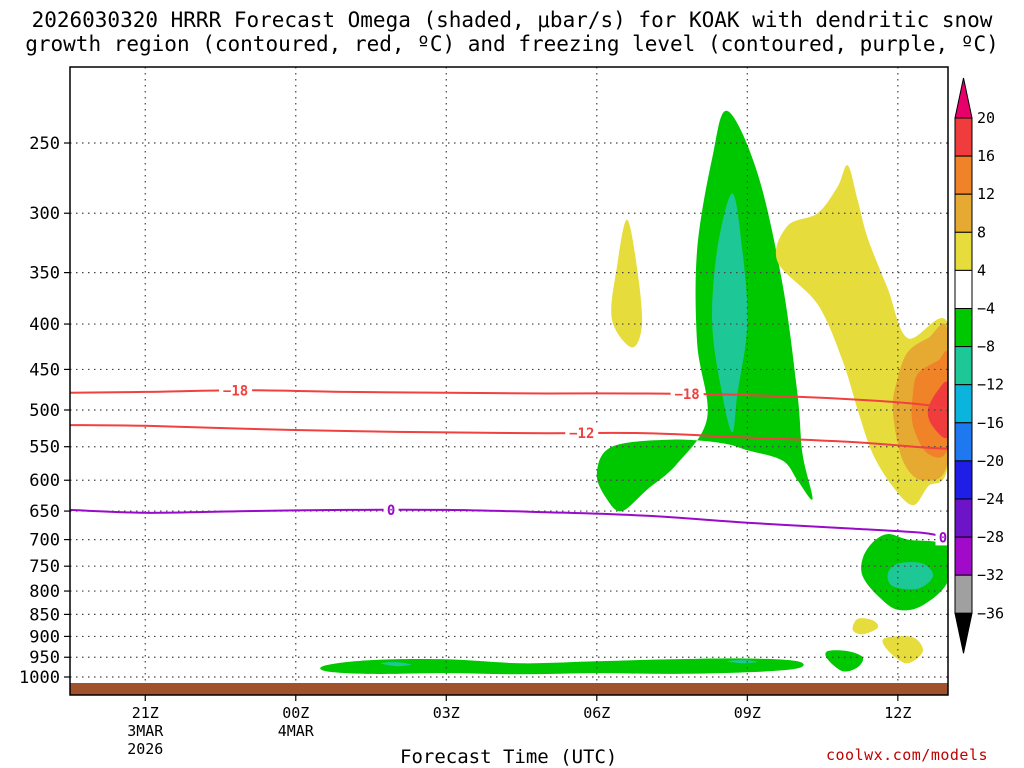 Image resolution: width=1024 pixels, height=768 pixels. What do you see at coordinates (145, 713) in the screenshot?
I see `x-tick-label-21Z: 21Z` at bounding box center [145, 713].